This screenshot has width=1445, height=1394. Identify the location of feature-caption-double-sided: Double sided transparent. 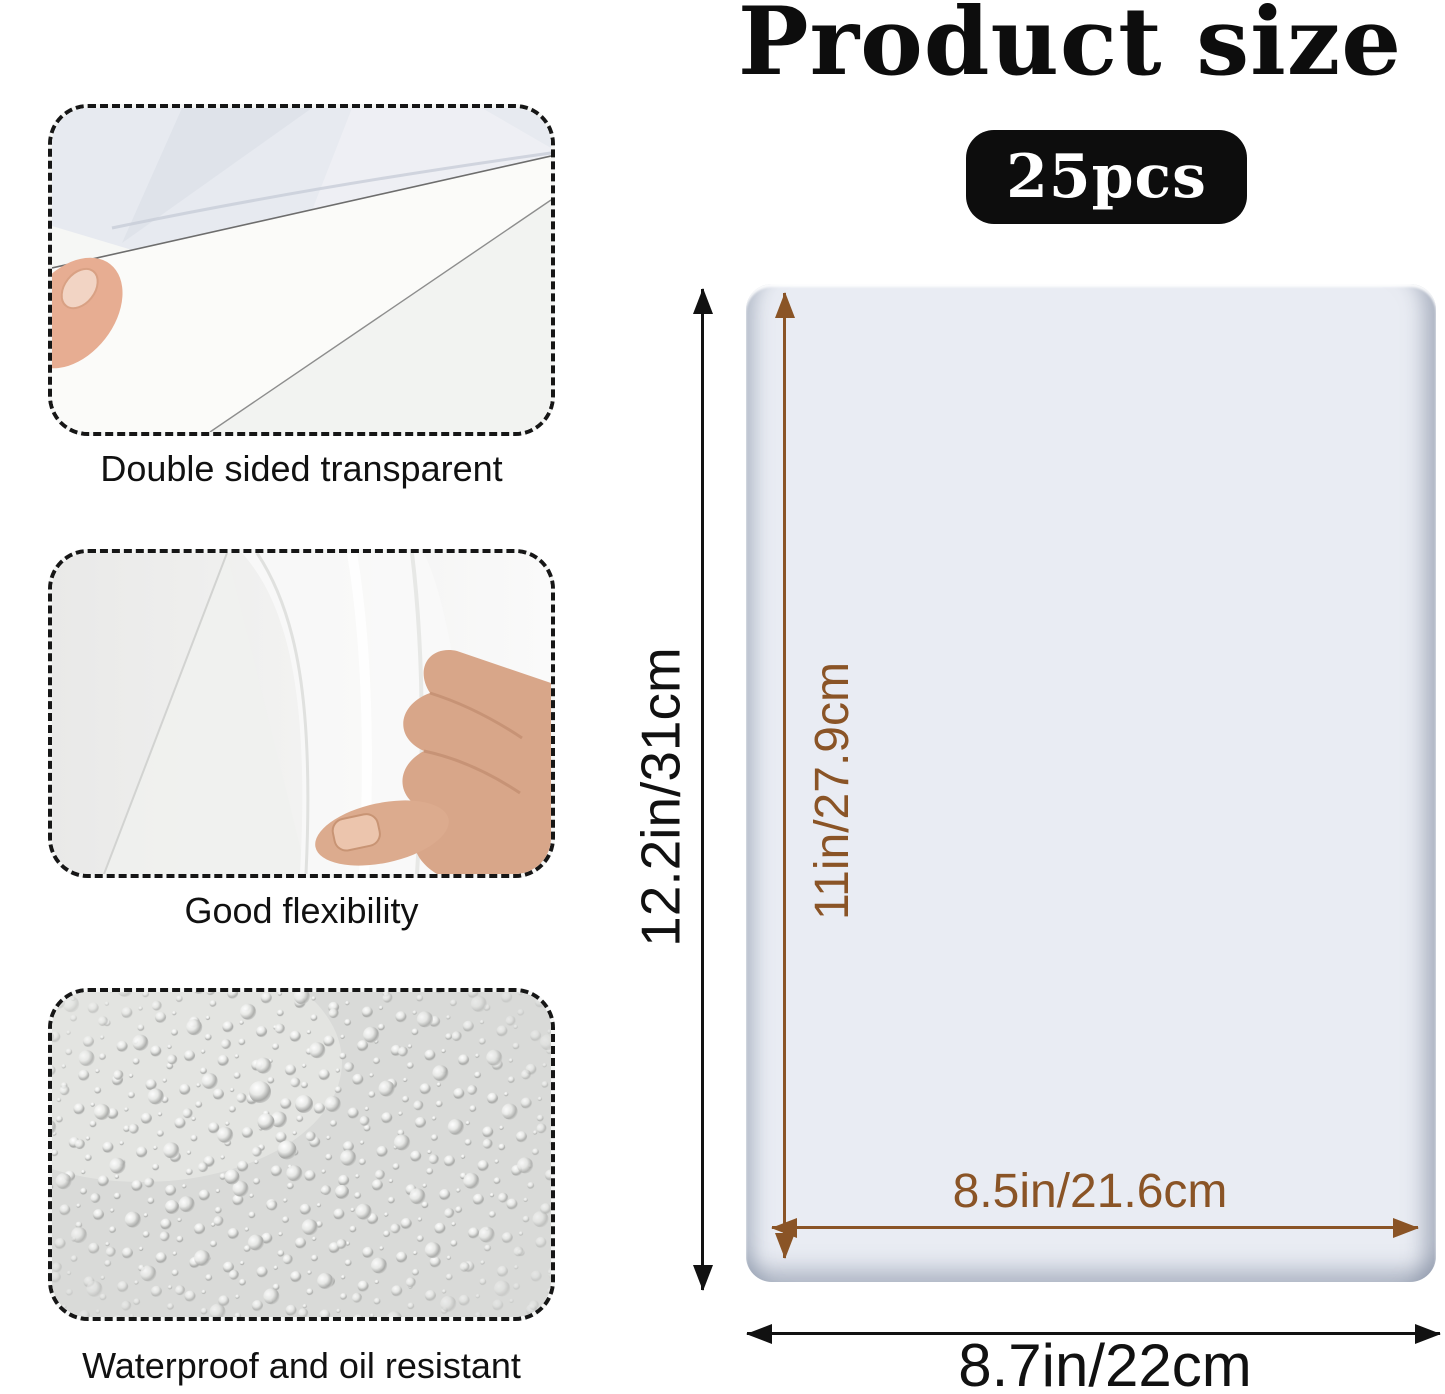
(301, 468).